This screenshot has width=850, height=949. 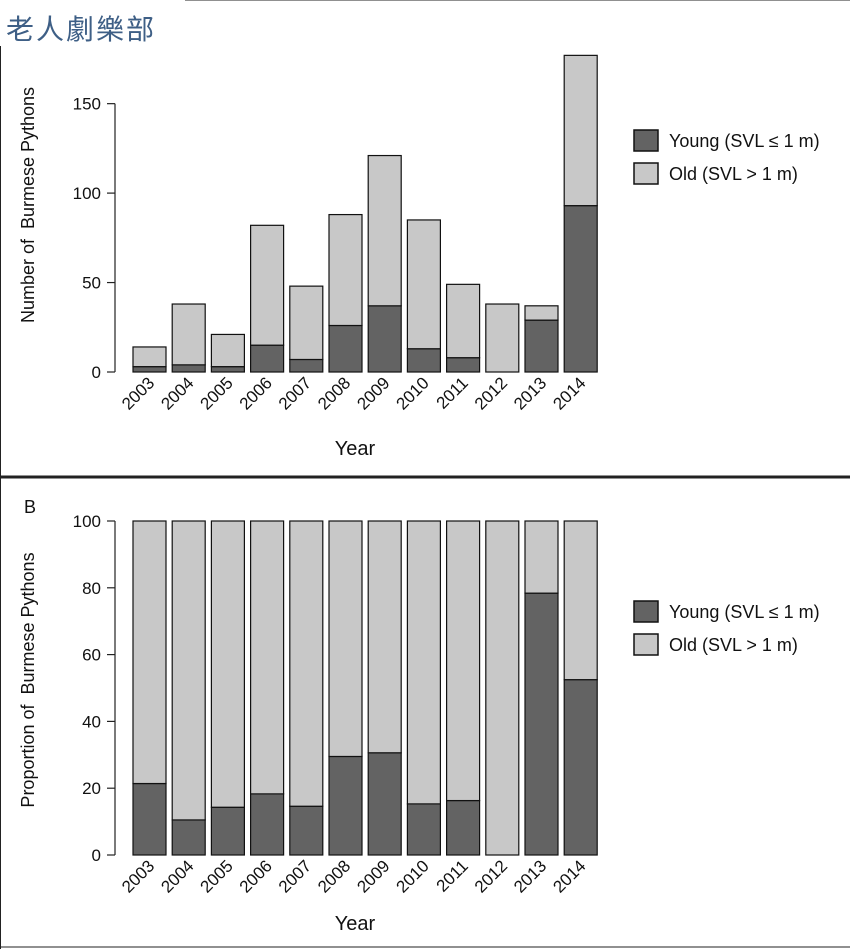 What do you see at coordinates (91, 655) in the screenshot?
I see `y-tick-label: 60` at bounding box center [91, 655].